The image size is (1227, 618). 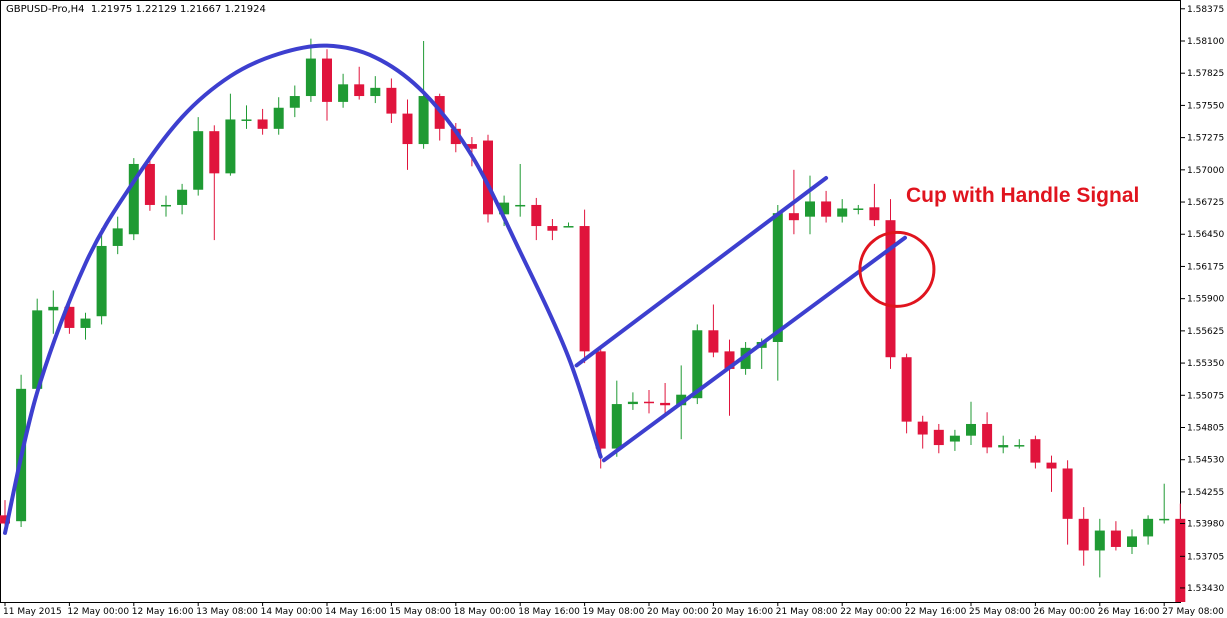 What do you see at coordinates (1205, 171) in the screenshot?
I see `y-tick-label: 1.57000` at bounding box center [1205, 171].